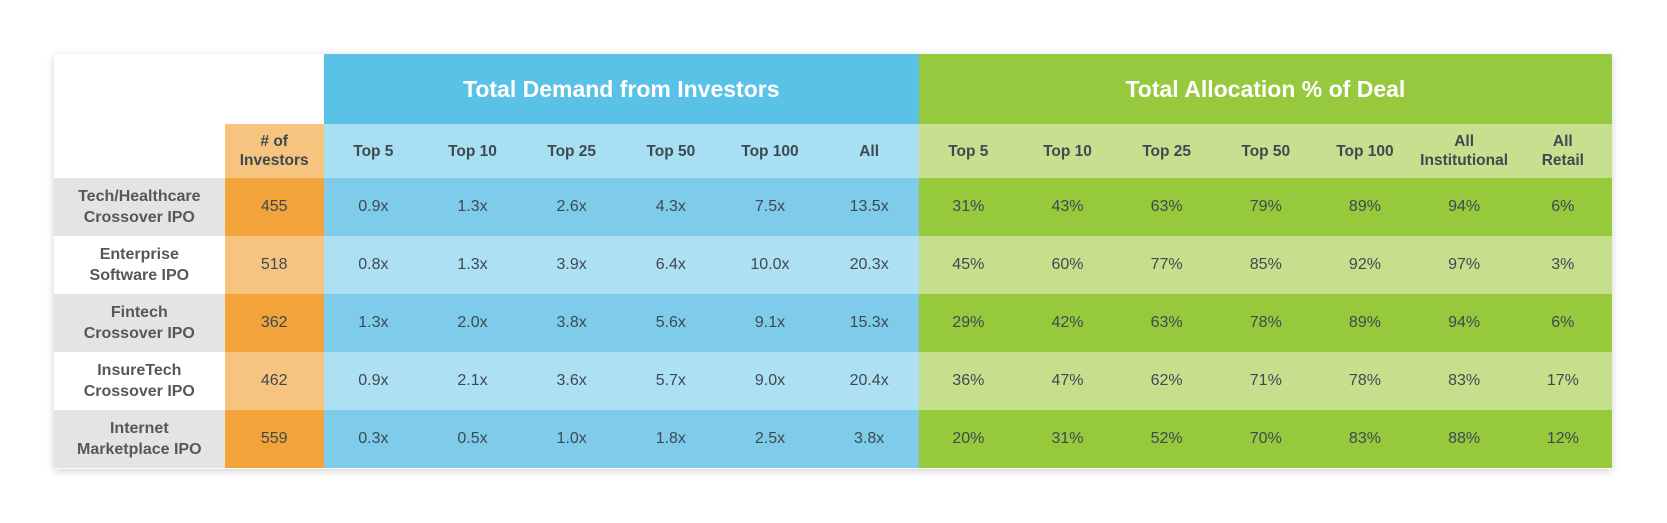  I want to click on demand-column-header: All, so click(869, 151).